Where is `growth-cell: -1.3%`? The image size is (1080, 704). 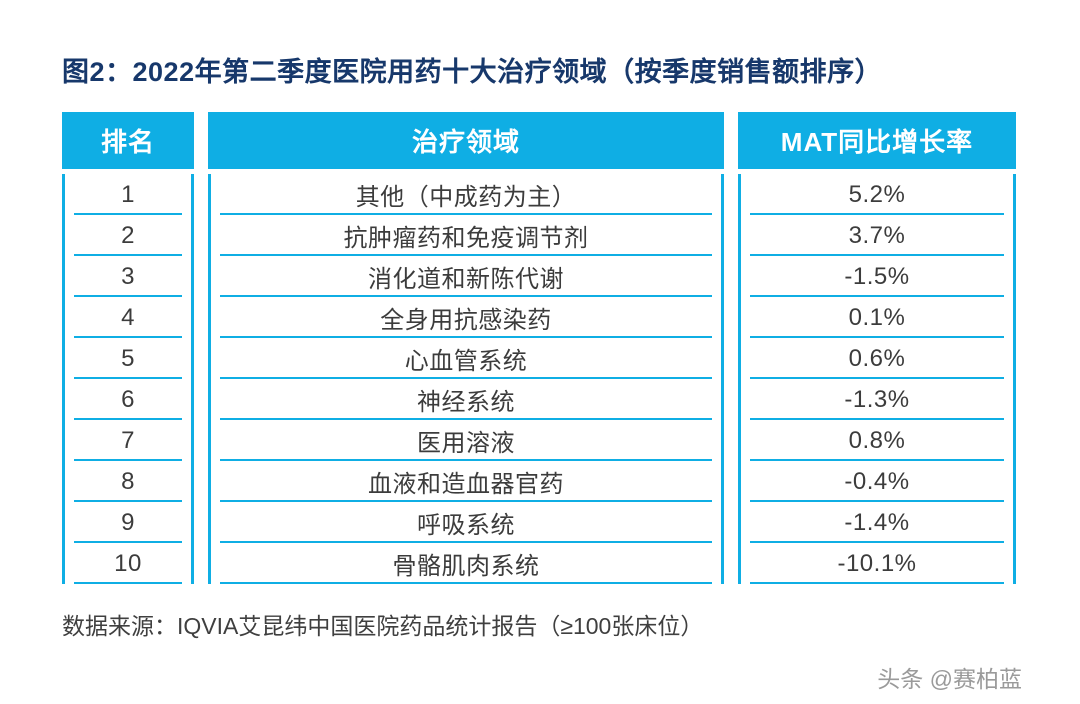 growth-cell: -1.3% is located at coordinates (877, 399).